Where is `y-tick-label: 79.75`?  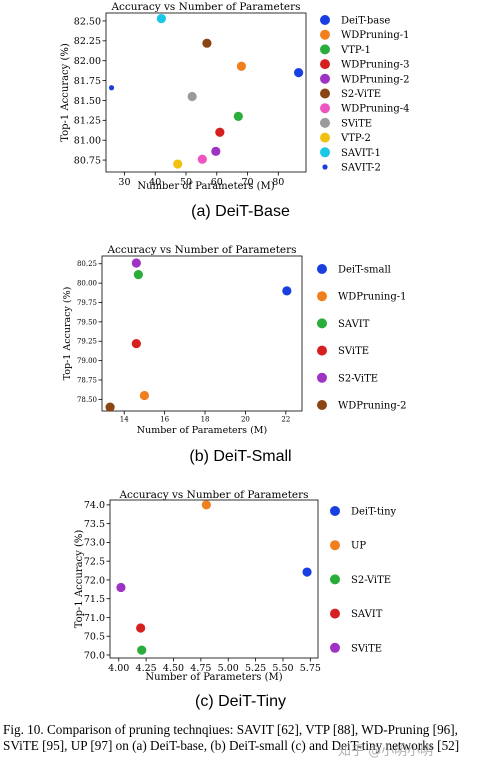
y-tick-label: 79.75 is located at coordinates (87, 303).